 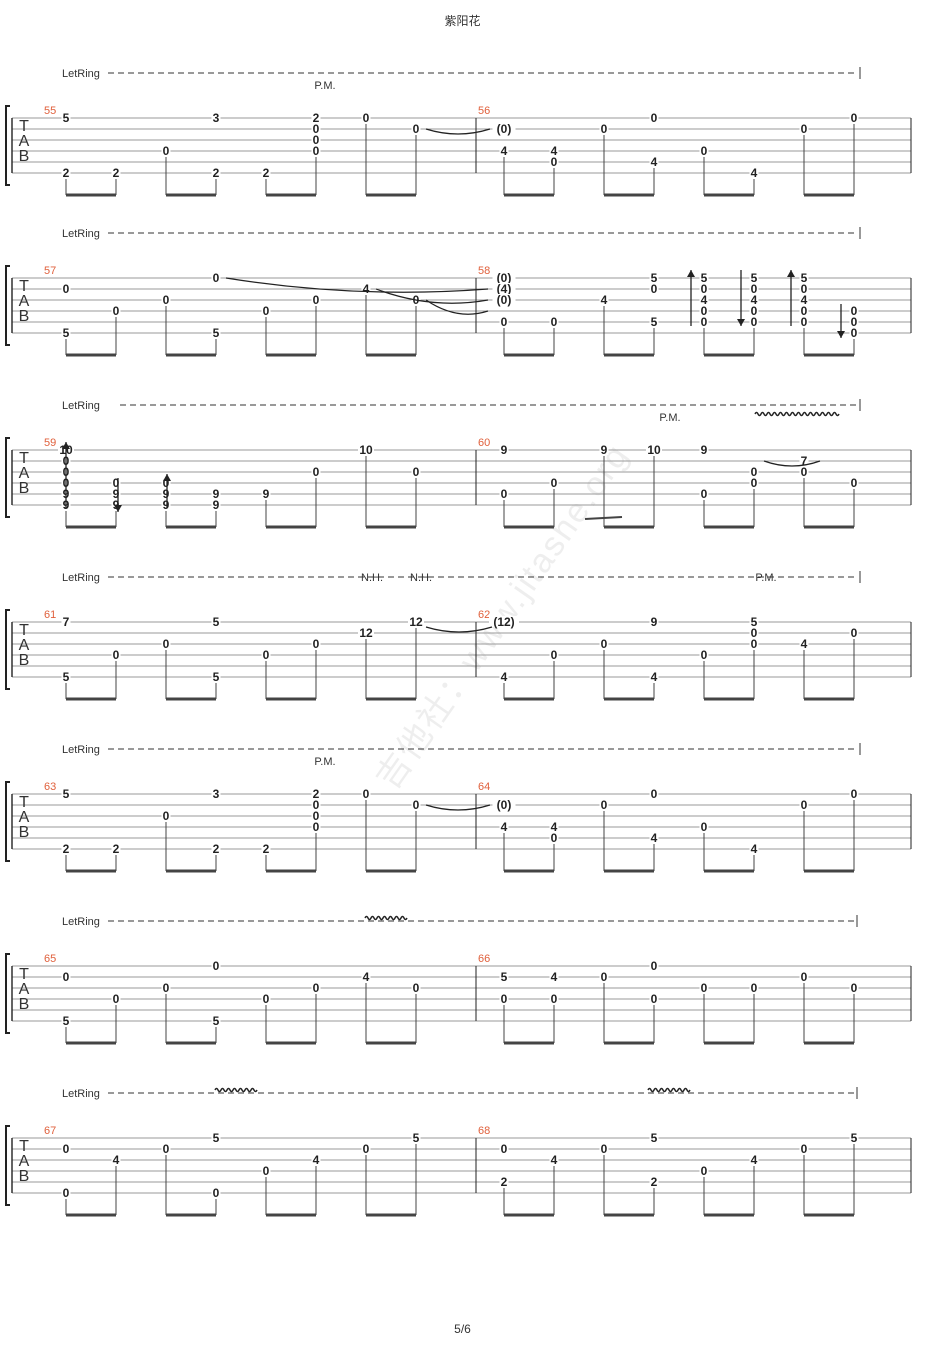 I want to click on bar-number: 56, so click(x=484, y=111).